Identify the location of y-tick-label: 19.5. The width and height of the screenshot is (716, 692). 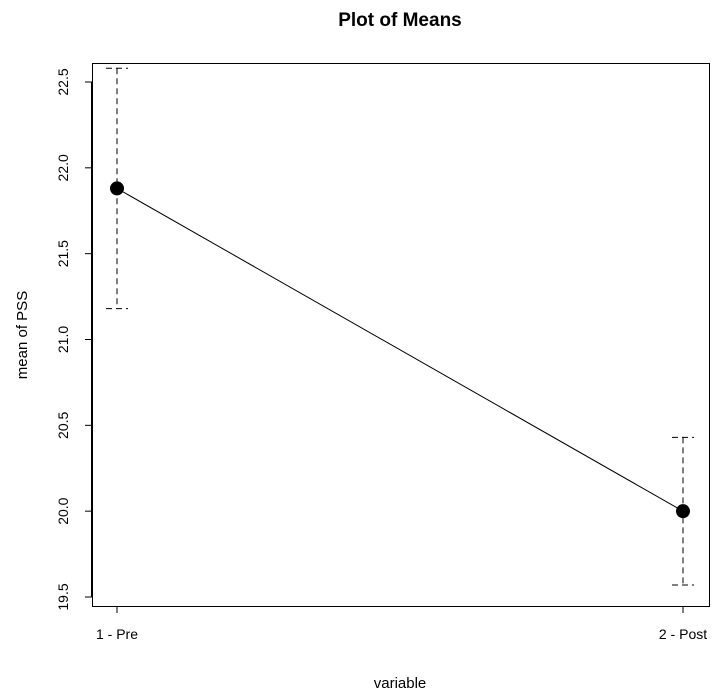
(63, 596).